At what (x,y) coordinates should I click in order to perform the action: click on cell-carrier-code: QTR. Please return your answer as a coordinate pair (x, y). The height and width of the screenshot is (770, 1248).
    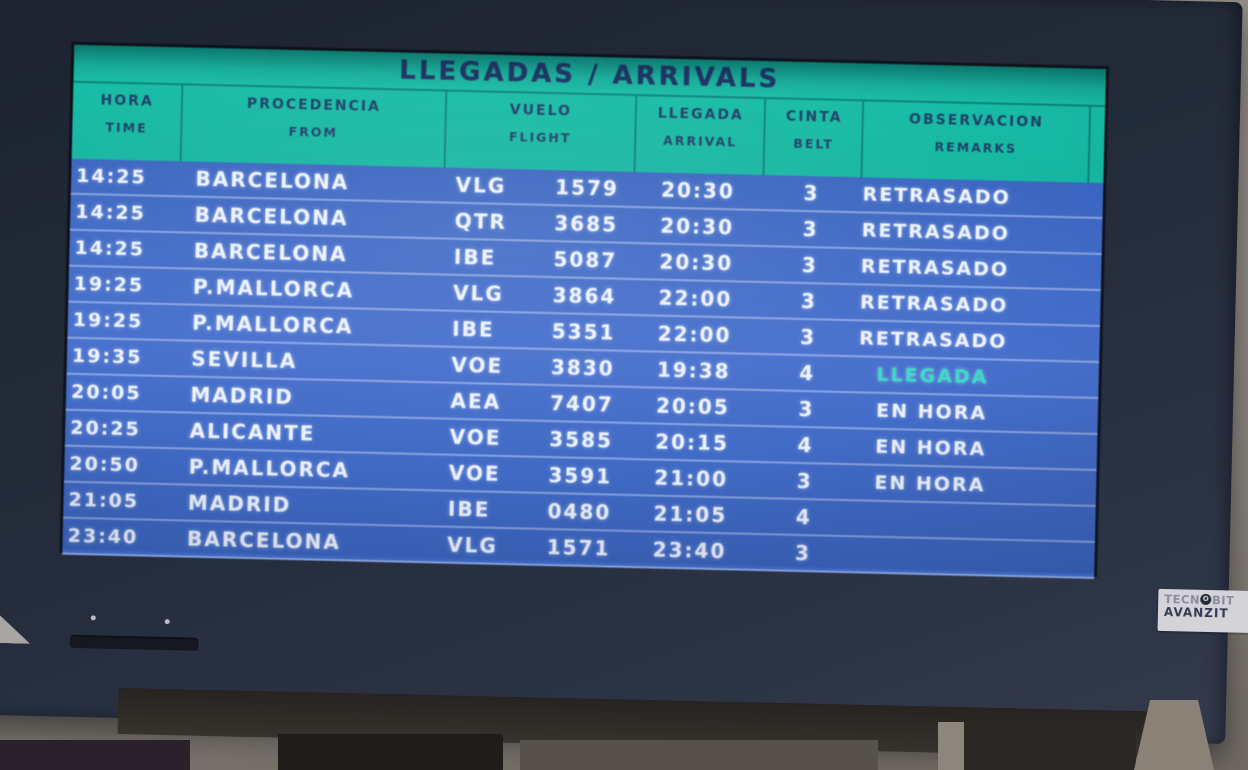
    Looking at the image, I should click on (481, 221).